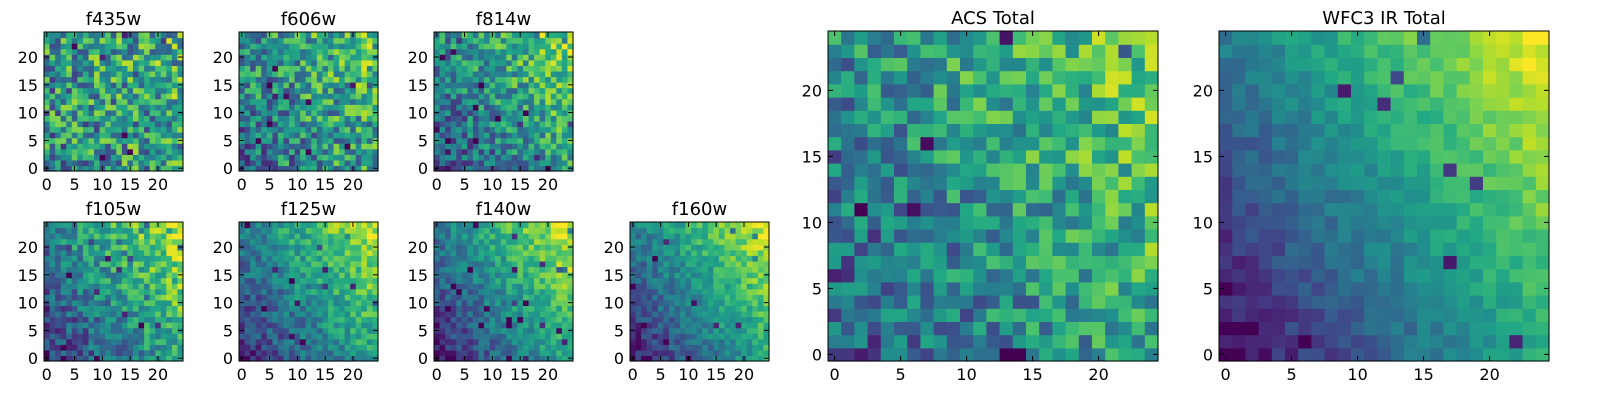 This screenshot has width=1600, height=400. Describe the element at coordinates (418, 57) in the screenshot. I see `y-tick-label: 20` at that location.